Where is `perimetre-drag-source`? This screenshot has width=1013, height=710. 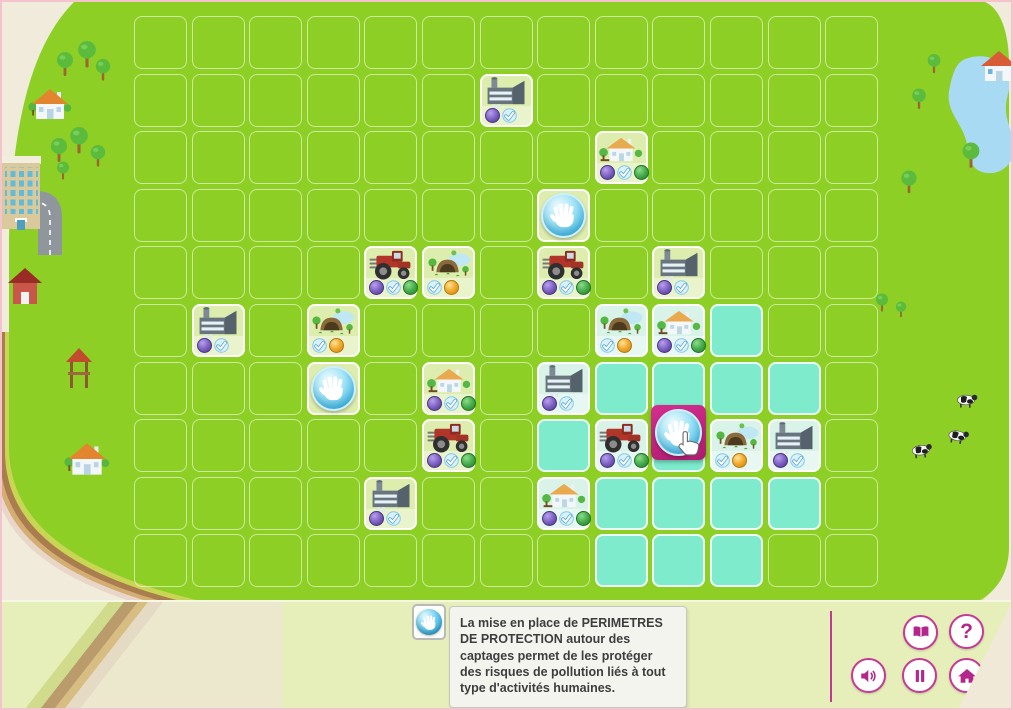
perimetre-drag-source is located at coordinates (429, 622).